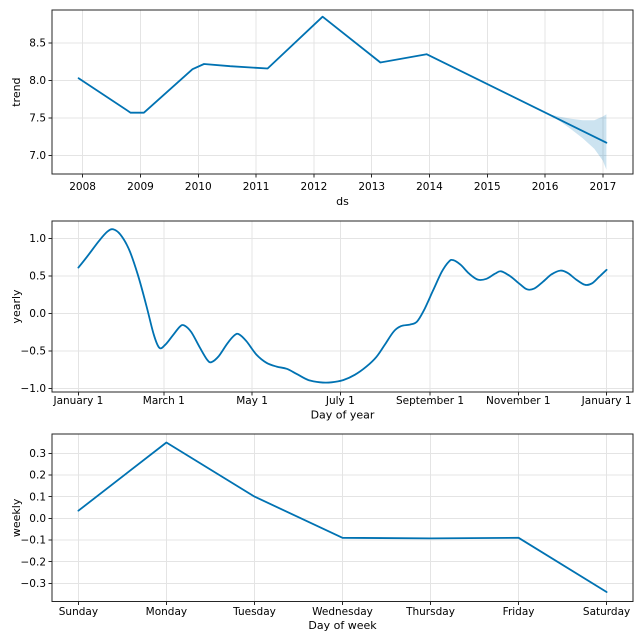  Describe the element at coordinates (254, 612) in the screenshot. I see `x-tick-label: Tuesday` at that location.